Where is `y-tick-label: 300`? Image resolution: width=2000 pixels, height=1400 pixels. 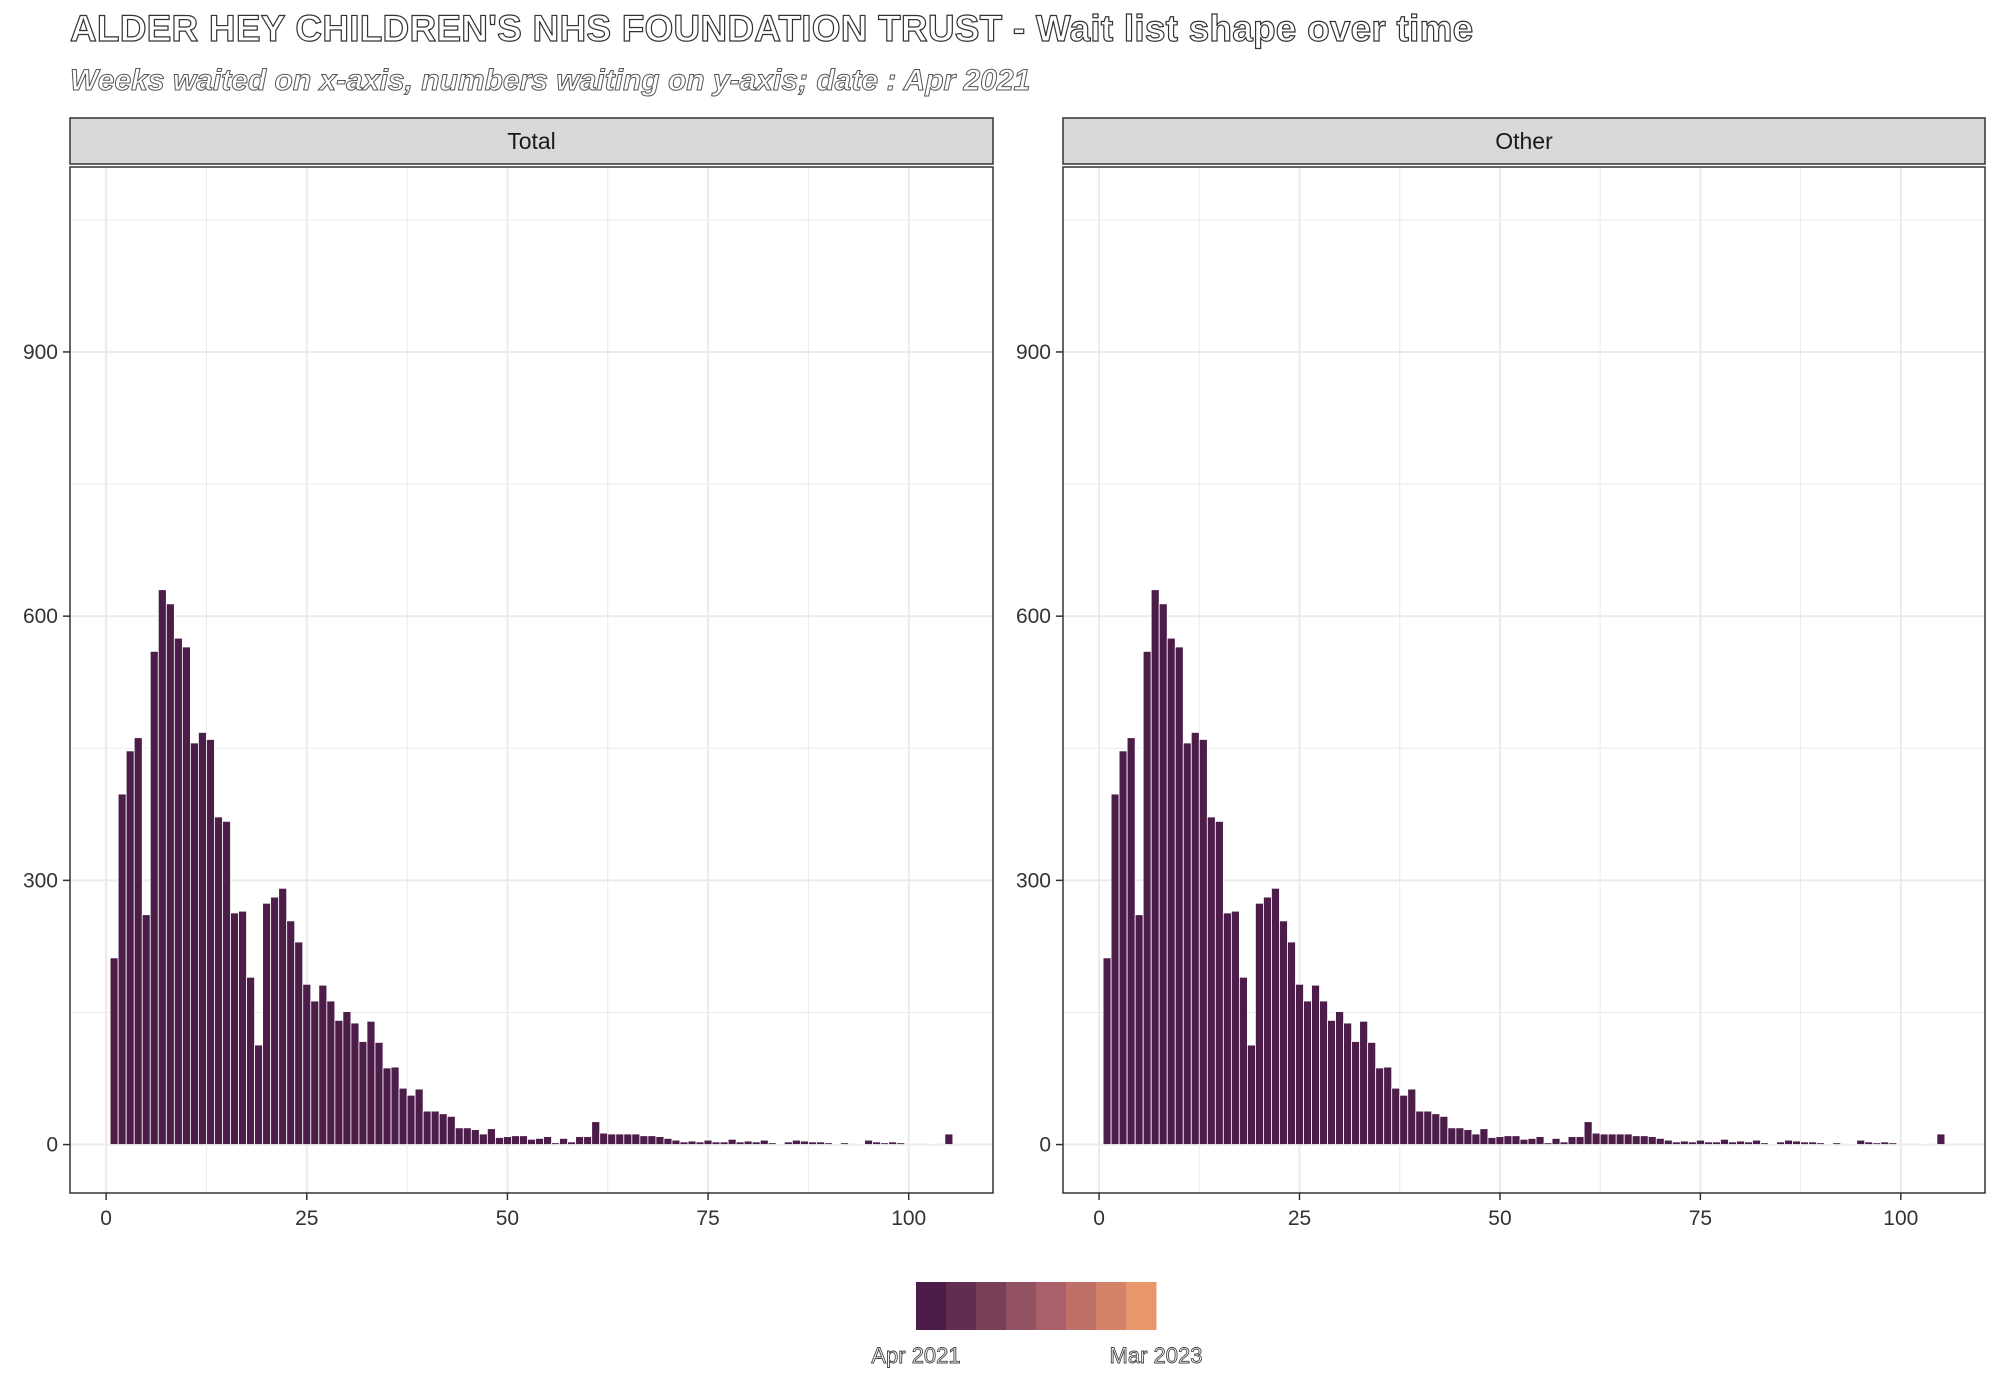 y-tick-label: 300 is located at coordinates (40, 880).